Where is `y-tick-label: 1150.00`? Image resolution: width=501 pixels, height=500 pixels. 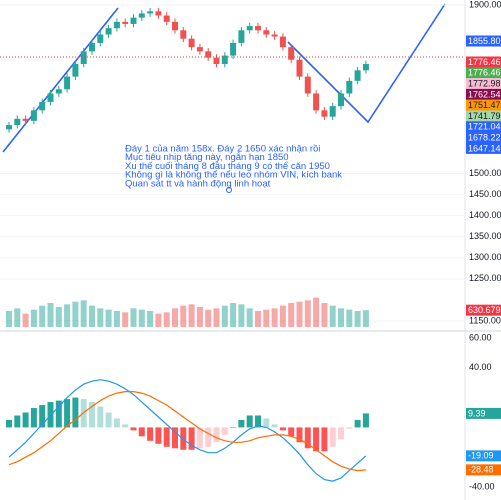 y-tick-label: 1150.00 is located at coordinates (485, 320).